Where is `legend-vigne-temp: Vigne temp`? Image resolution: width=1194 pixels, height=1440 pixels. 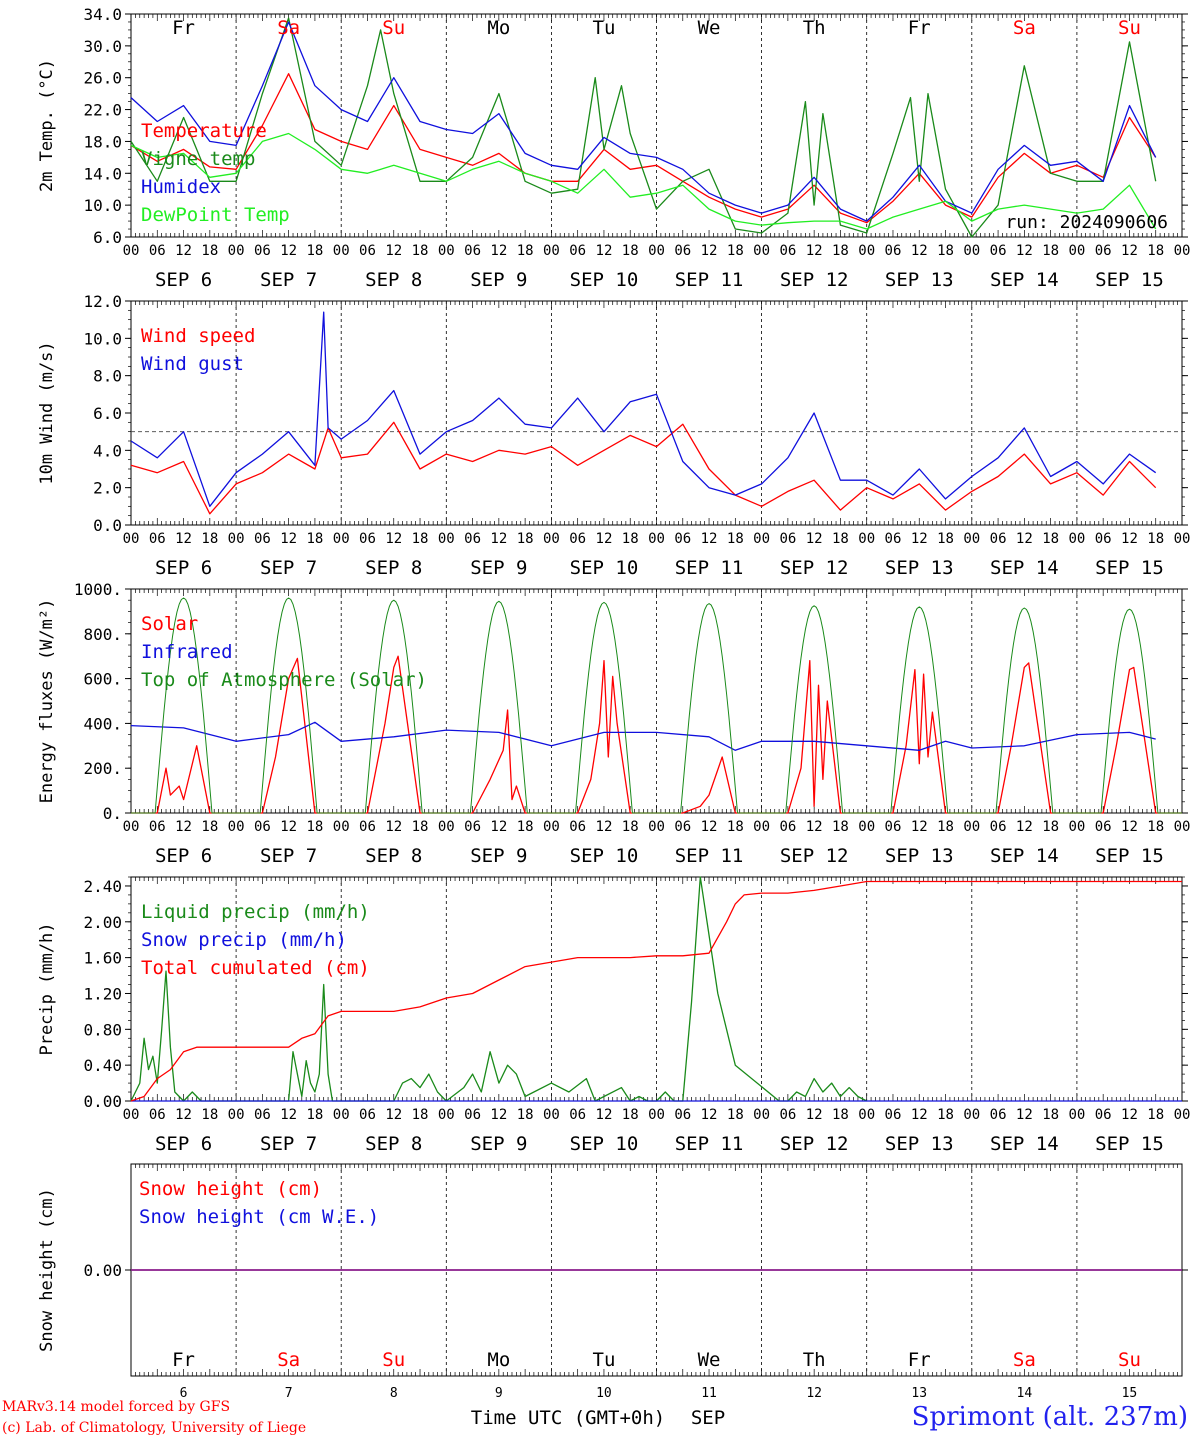 legend-vigne-temp: Vigne temp is located at coordinates (198, 159).